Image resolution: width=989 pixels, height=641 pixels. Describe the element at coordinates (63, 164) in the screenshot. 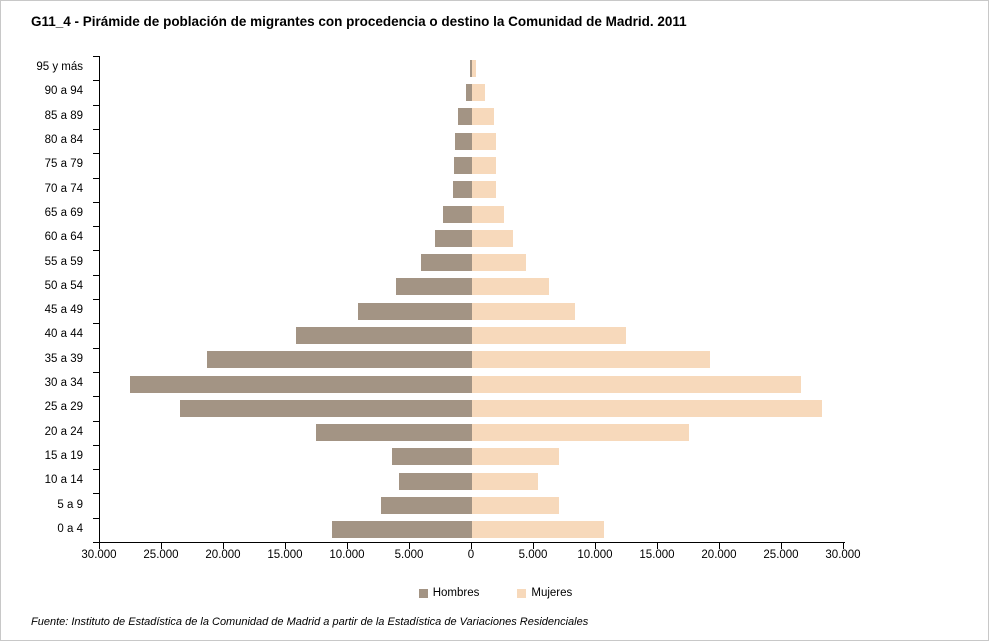

I see `age-group-label: 75 a 79` at that location.